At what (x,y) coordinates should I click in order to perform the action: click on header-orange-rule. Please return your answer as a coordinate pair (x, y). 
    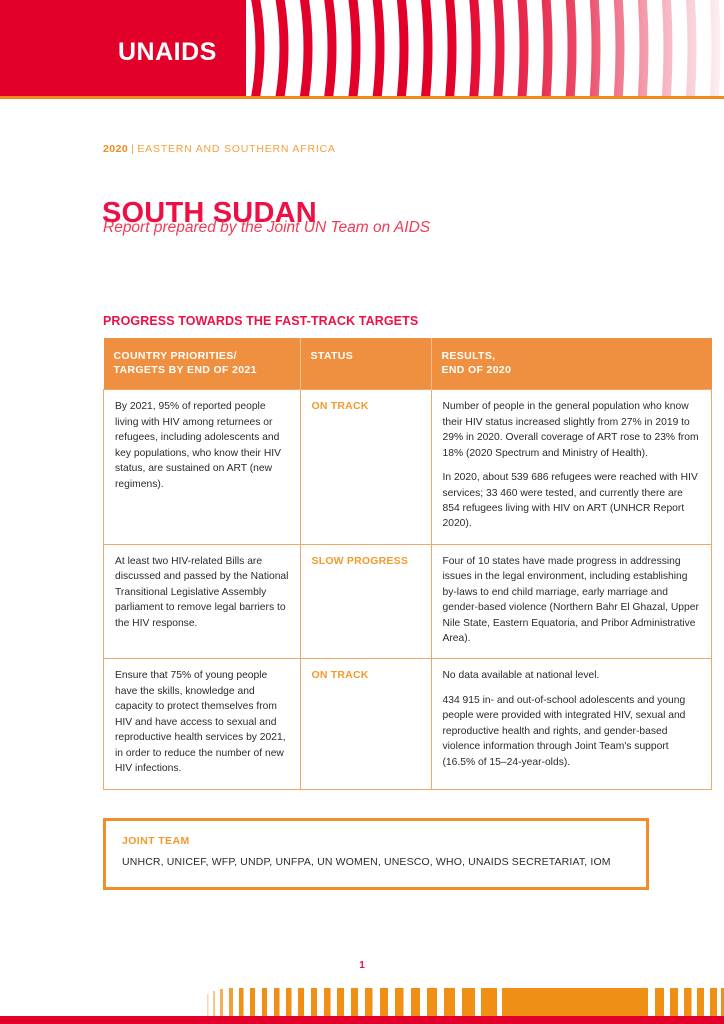
    Looking at the image, I should click on (362, 97).